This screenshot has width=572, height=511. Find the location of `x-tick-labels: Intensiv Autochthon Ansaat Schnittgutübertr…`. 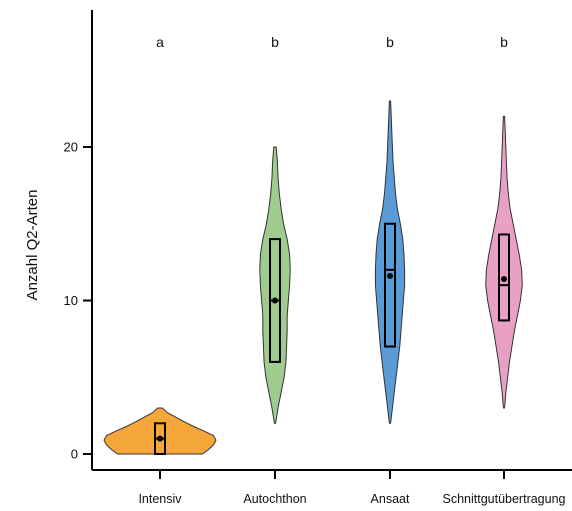

x-tick-labels: Intensiv Autochthon Ansaat Schnittgutübertr… is located at coordinates (352, 488).